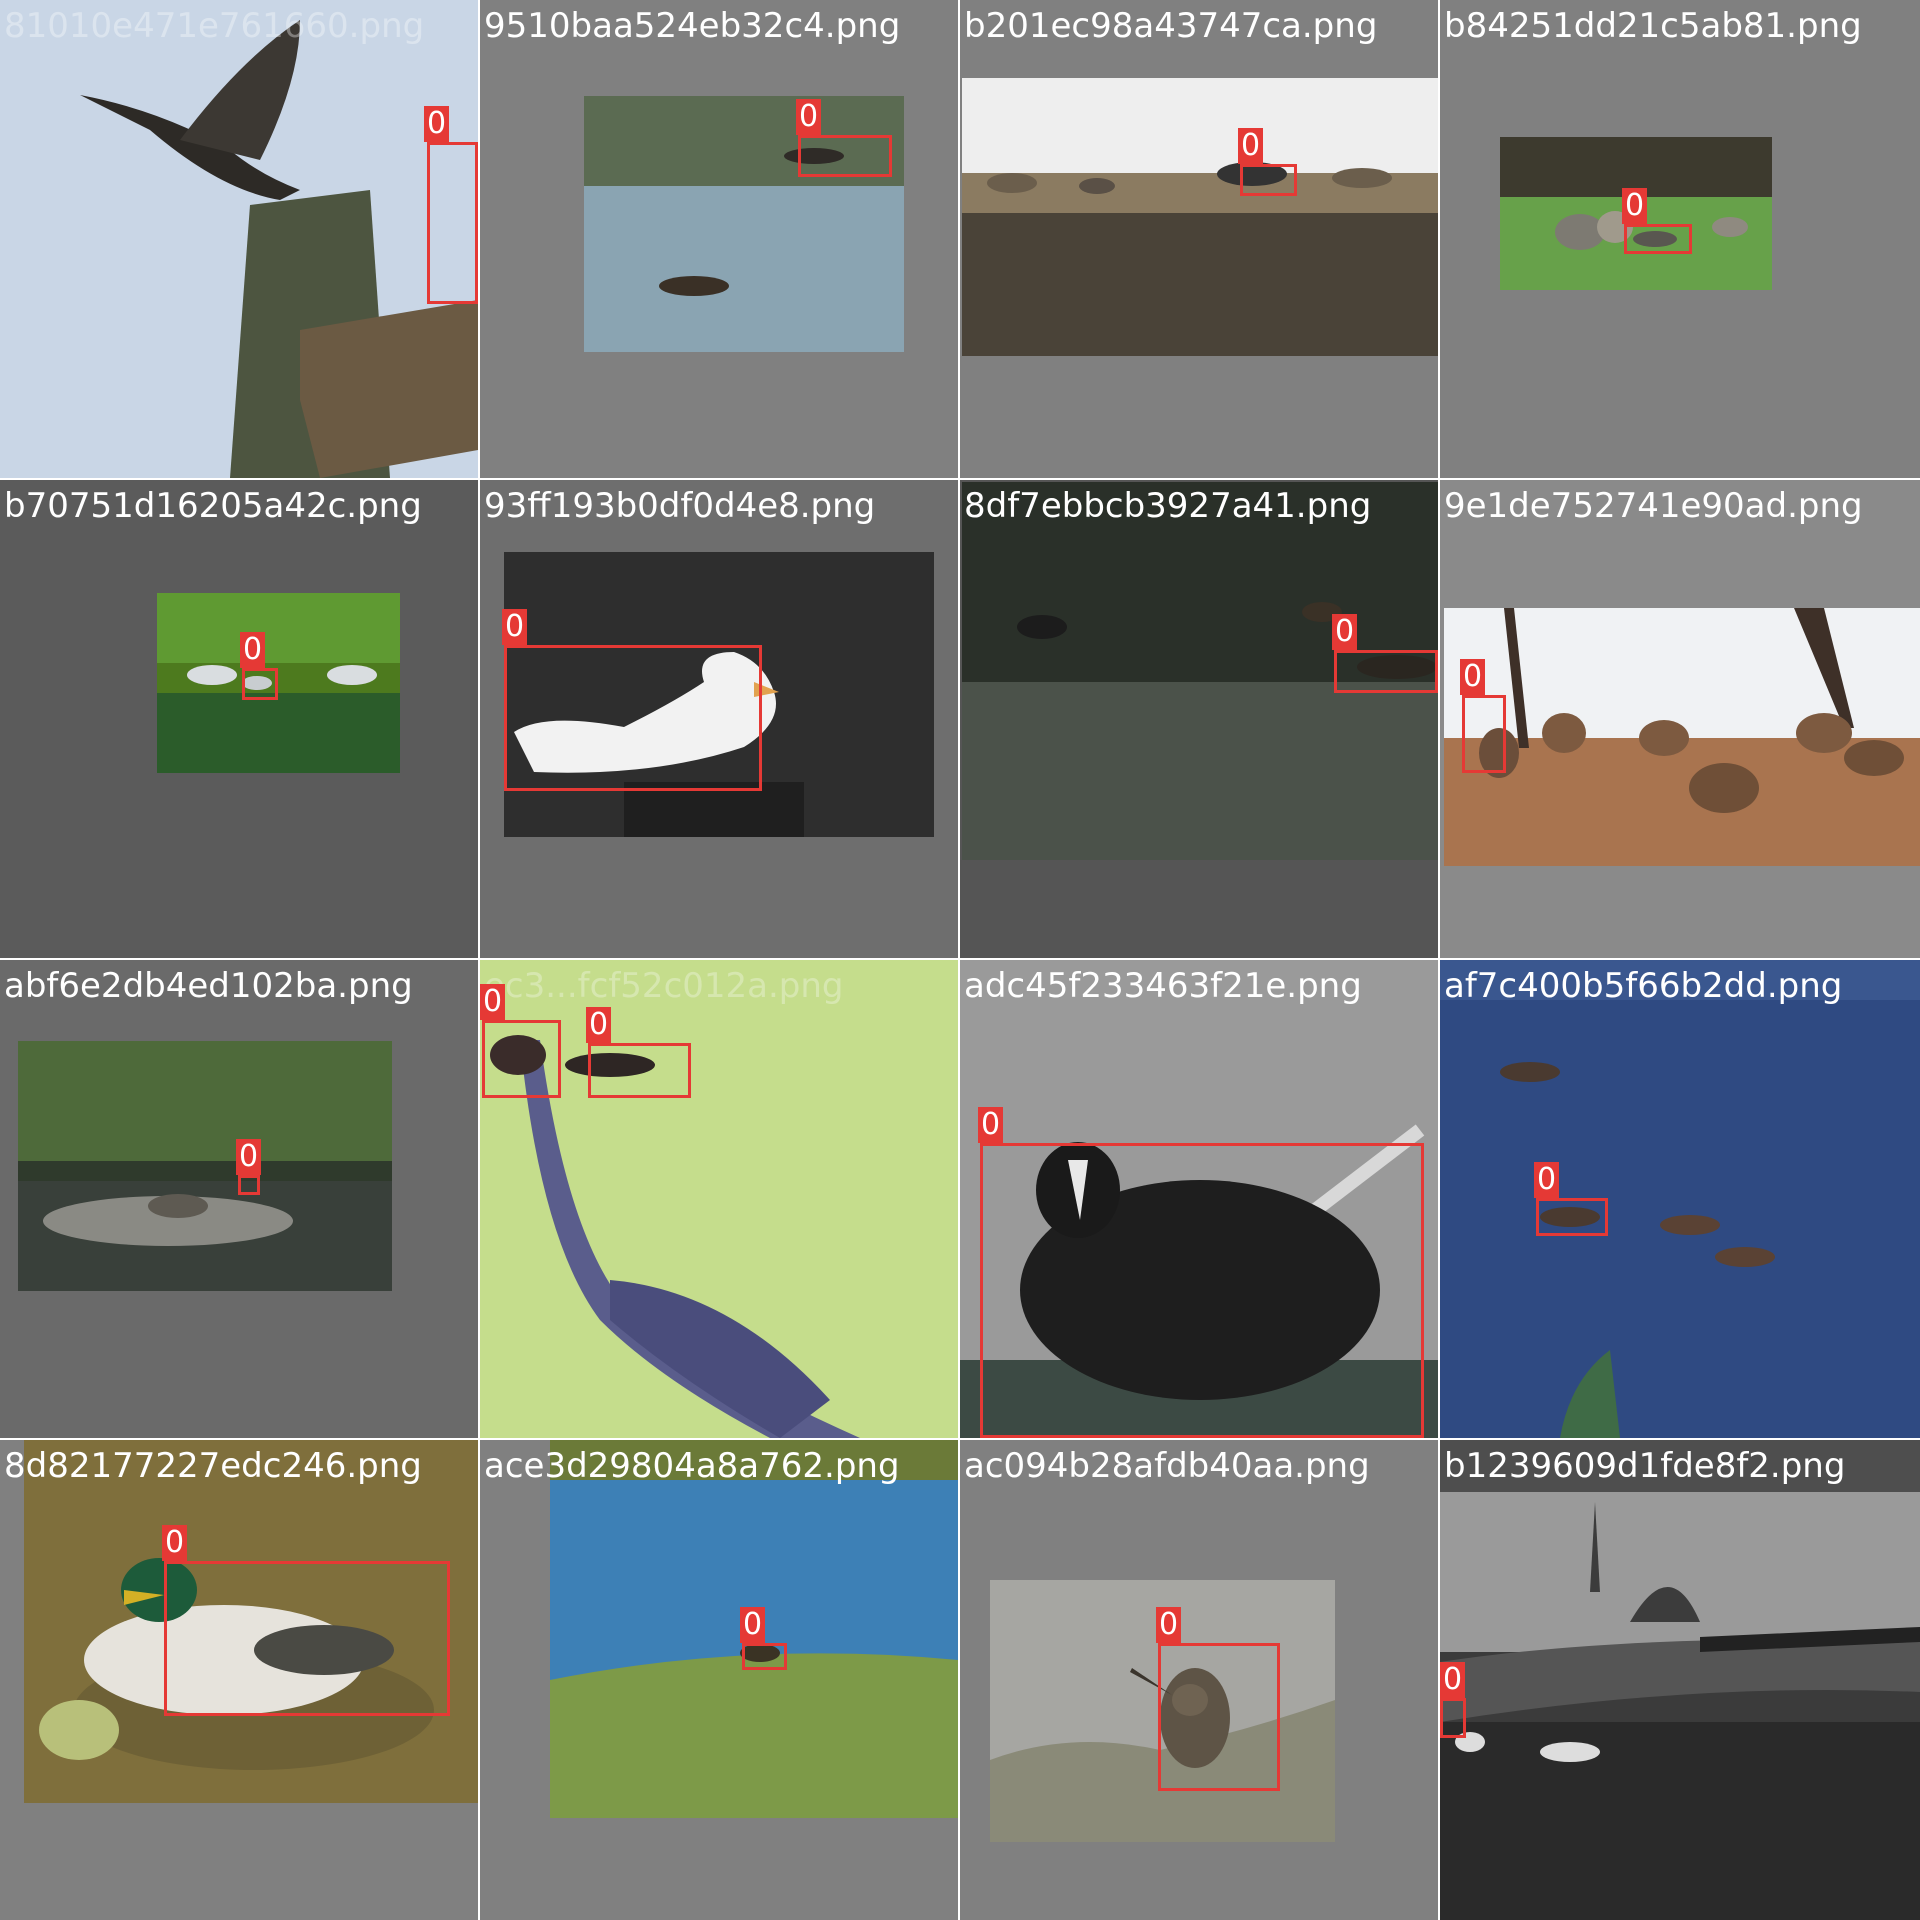 This screenshot has width=1920, height=1920. Describe the element at coordinates (1167, 1466) in the screenshot. I see `tile-filename: ac094b28afdb40aa.png` at that location.